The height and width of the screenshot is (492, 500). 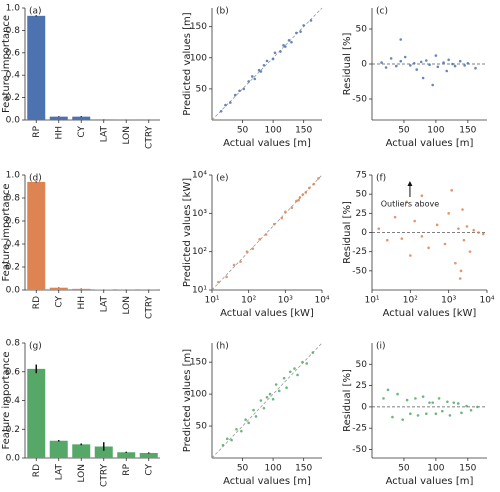 I want to click on y-tick-label: 0.2, so click(x=13, y=268).